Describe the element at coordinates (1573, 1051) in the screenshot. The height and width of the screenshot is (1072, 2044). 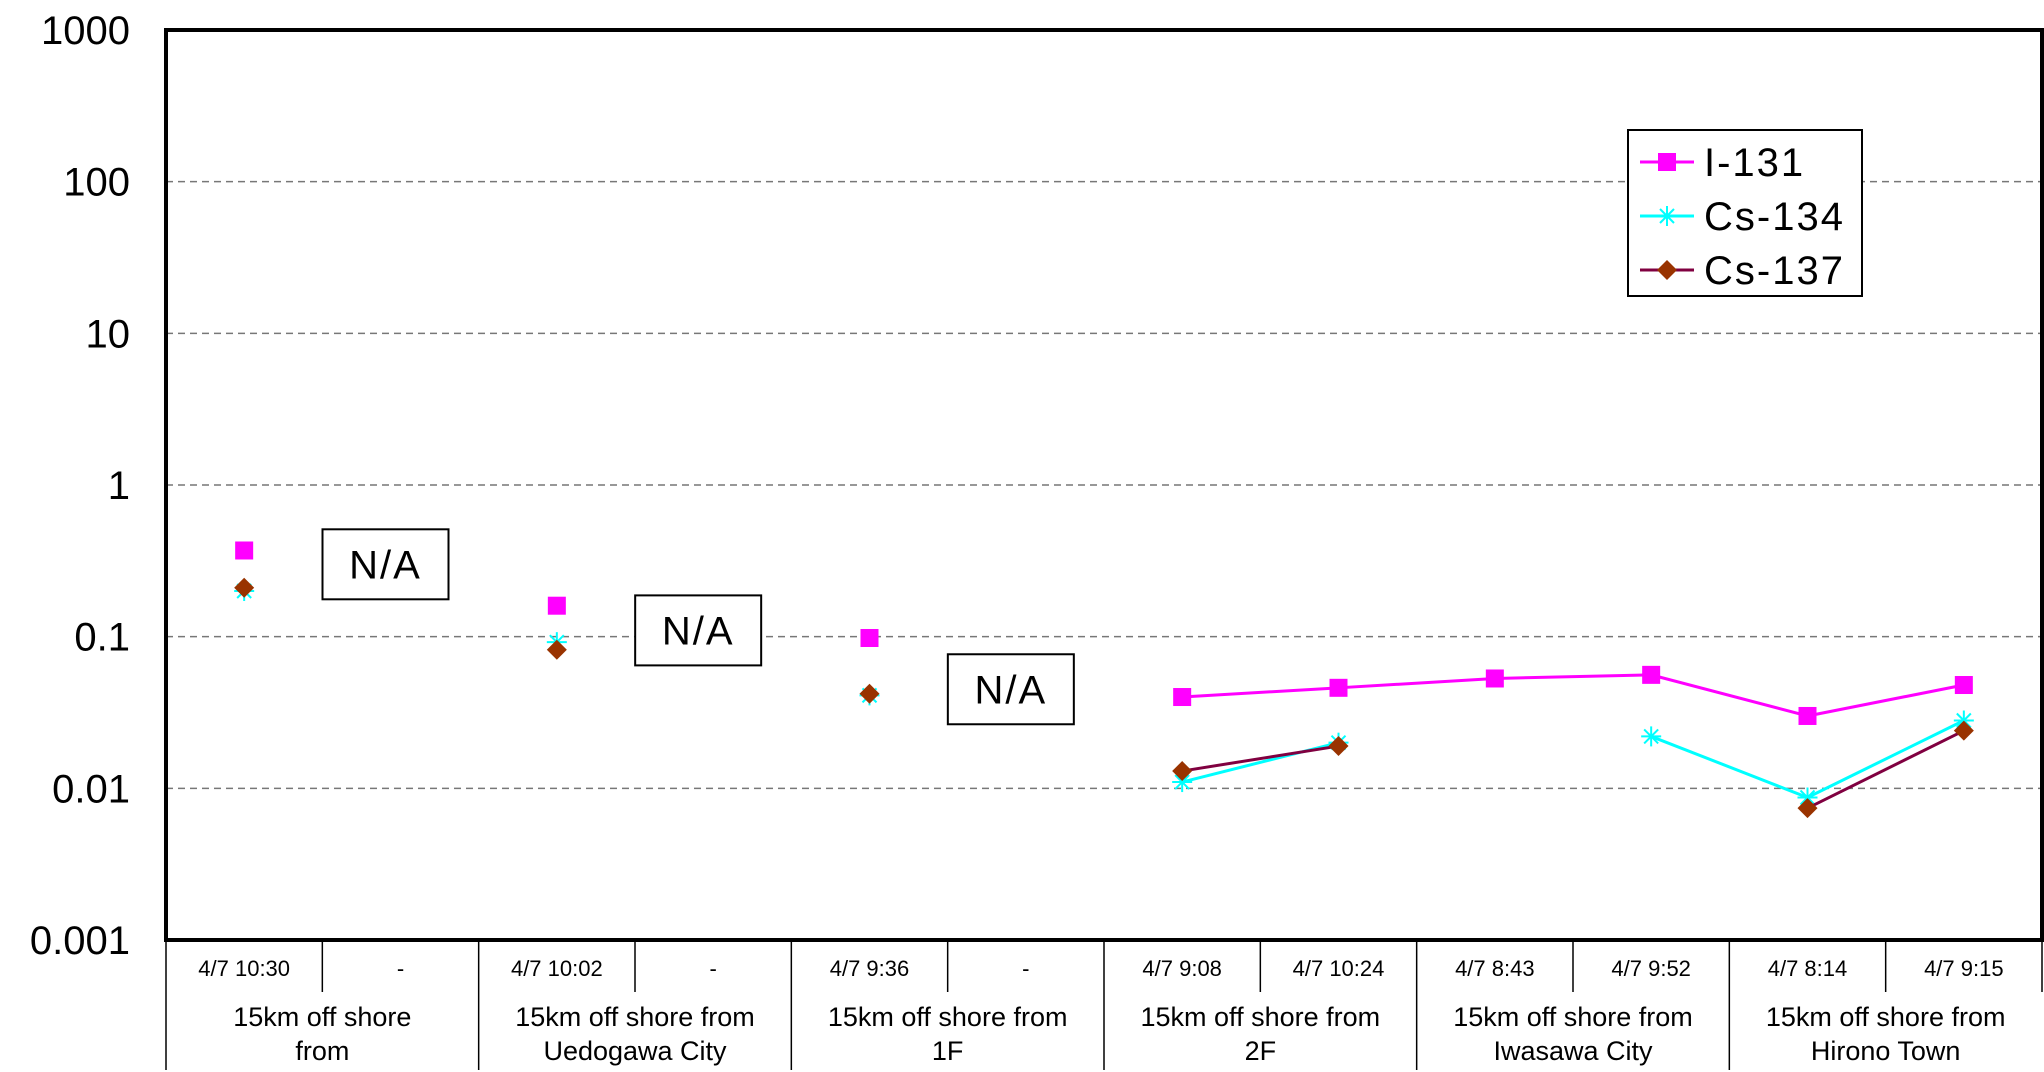
I see `group-label-line2: Iwasawa City` at that location.